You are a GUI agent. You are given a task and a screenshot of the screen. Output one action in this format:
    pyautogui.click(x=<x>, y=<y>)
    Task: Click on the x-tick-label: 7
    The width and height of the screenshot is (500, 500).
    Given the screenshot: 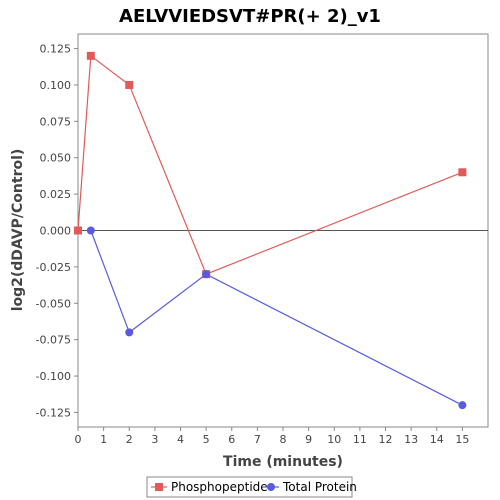 What is the action you would take?
    pyautogui.click(x=257, y=439)
    